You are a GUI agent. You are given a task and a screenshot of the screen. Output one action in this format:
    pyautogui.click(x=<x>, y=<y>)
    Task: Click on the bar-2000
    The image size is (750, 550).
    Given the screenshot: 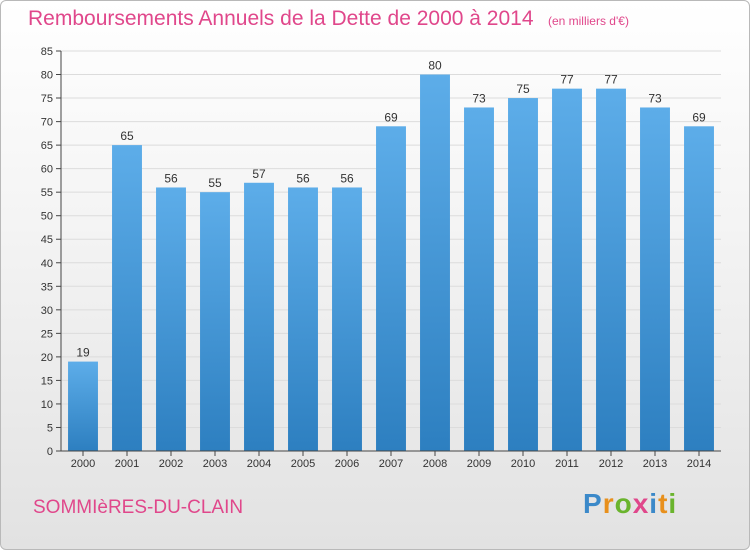 What is the action you would take?
    pyautogui.click(x=83, y=406)
    